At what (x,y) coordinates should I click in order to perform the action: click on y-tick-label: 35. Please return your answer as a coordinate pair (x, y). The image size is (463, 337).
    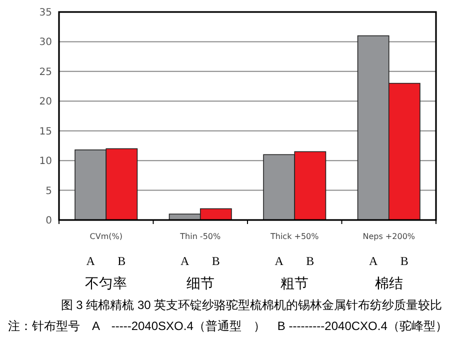
    Looking at the image, I should click on (45, 13).